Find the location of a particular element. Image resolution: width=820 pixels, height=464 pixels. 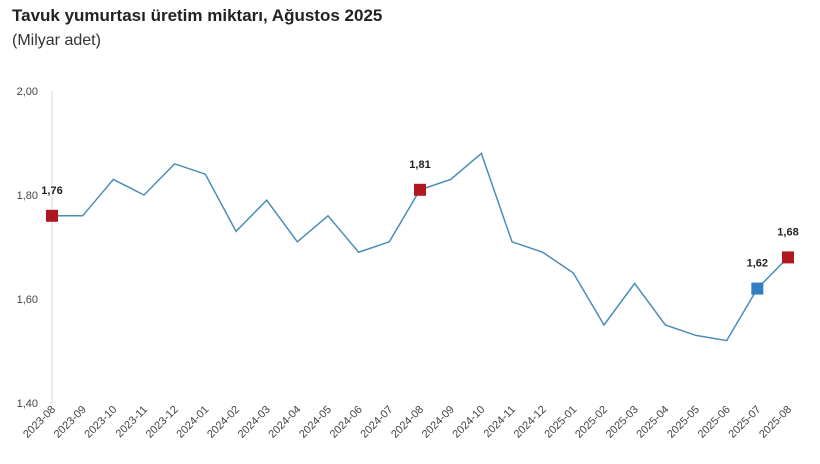

x-tick-label: 2025-08 is located at coordinates (775, 422).